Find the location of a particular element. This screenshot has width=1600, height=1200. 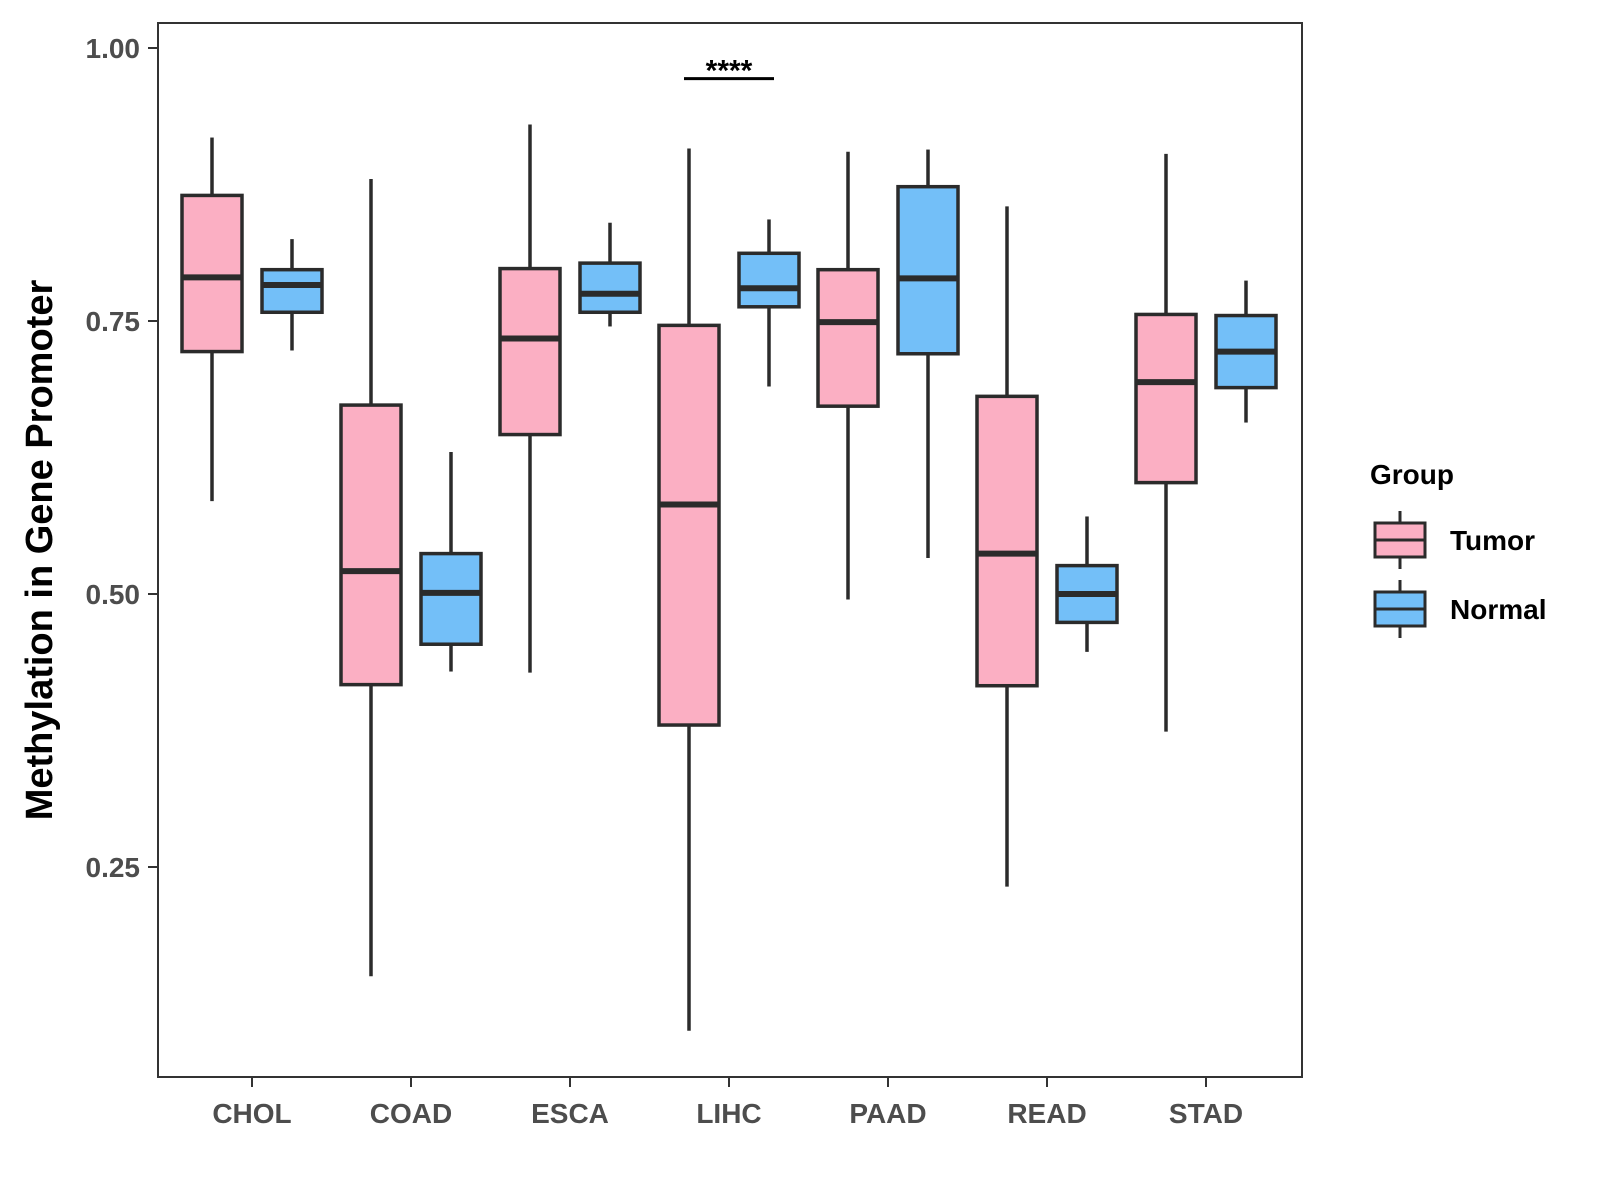

box-tumor-coad is located at coordinates (371, 578).